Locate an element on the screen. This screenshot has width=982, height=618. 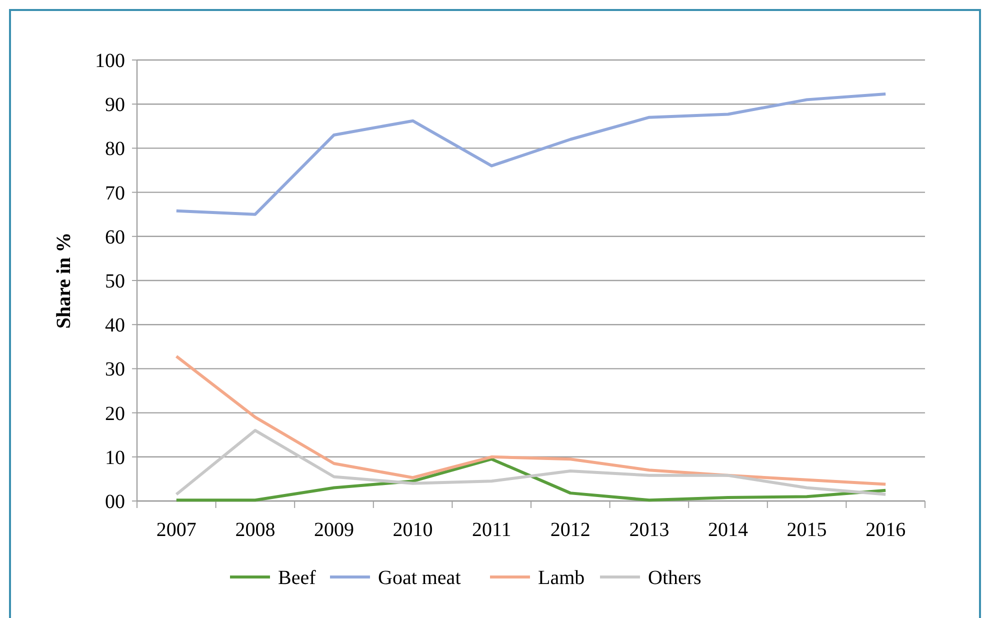
legend-label: Beef is located at coordinates (297, 578).